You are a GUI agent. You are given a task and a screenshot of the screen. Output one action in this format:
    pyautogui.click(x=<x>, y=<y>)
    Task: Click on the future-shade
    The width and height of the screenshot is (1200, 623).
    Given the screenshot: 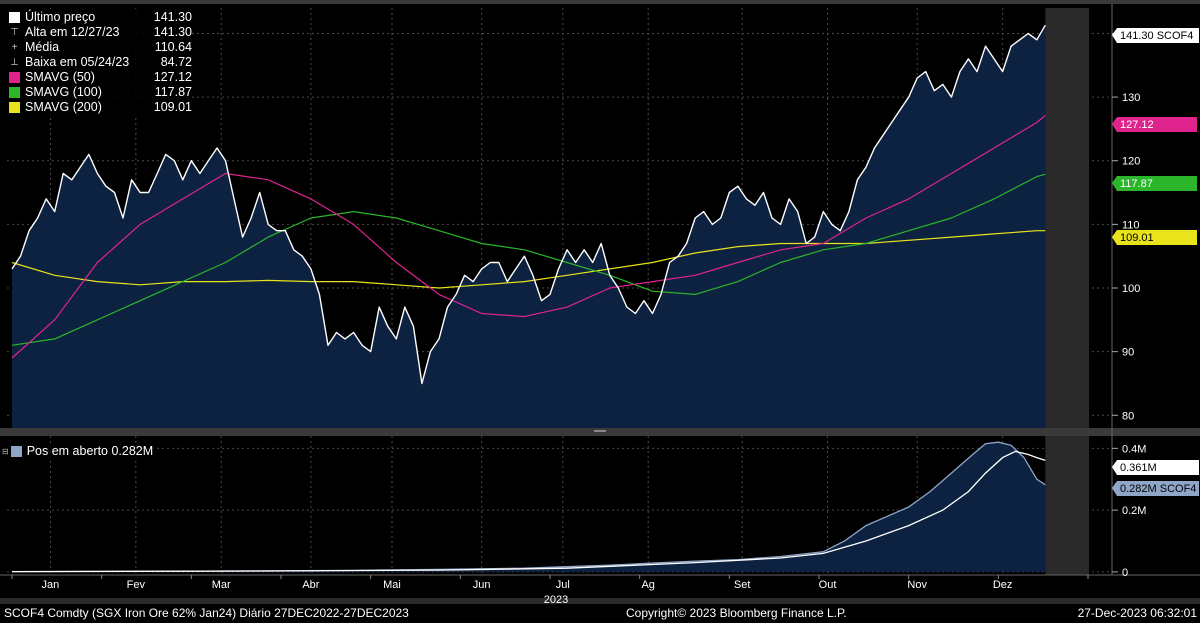 What is the action you would take?
    pyautogui.click(x=1067, y=218)
    